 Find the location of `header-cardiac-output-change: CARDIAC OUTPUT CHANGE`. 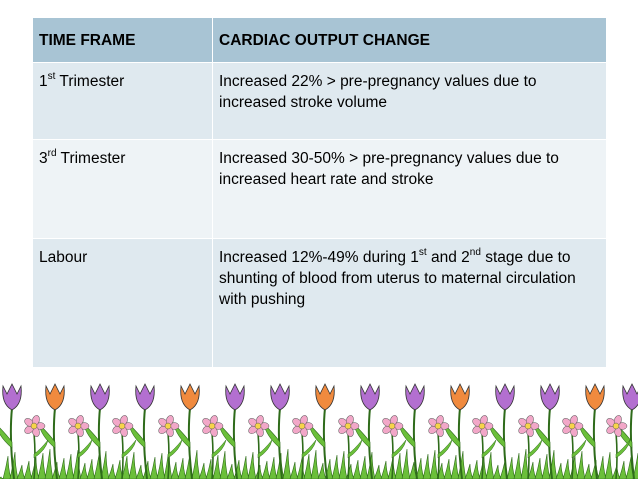

header-cardiac-output-change: CARDIAC OUTPUT CHANGE is located at coordinates (409, 40).